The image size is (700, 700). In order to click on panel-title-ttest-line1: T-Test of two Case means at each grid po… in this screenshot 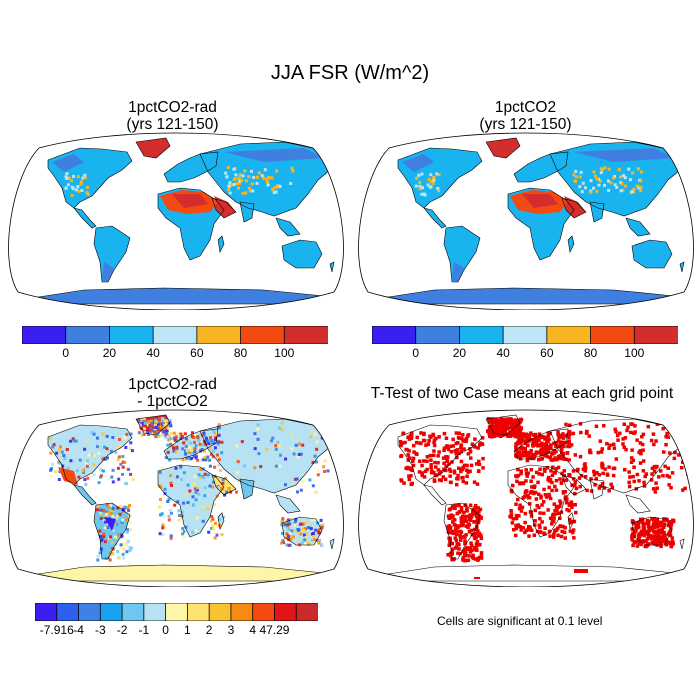, I will do `click(522, 393)`.